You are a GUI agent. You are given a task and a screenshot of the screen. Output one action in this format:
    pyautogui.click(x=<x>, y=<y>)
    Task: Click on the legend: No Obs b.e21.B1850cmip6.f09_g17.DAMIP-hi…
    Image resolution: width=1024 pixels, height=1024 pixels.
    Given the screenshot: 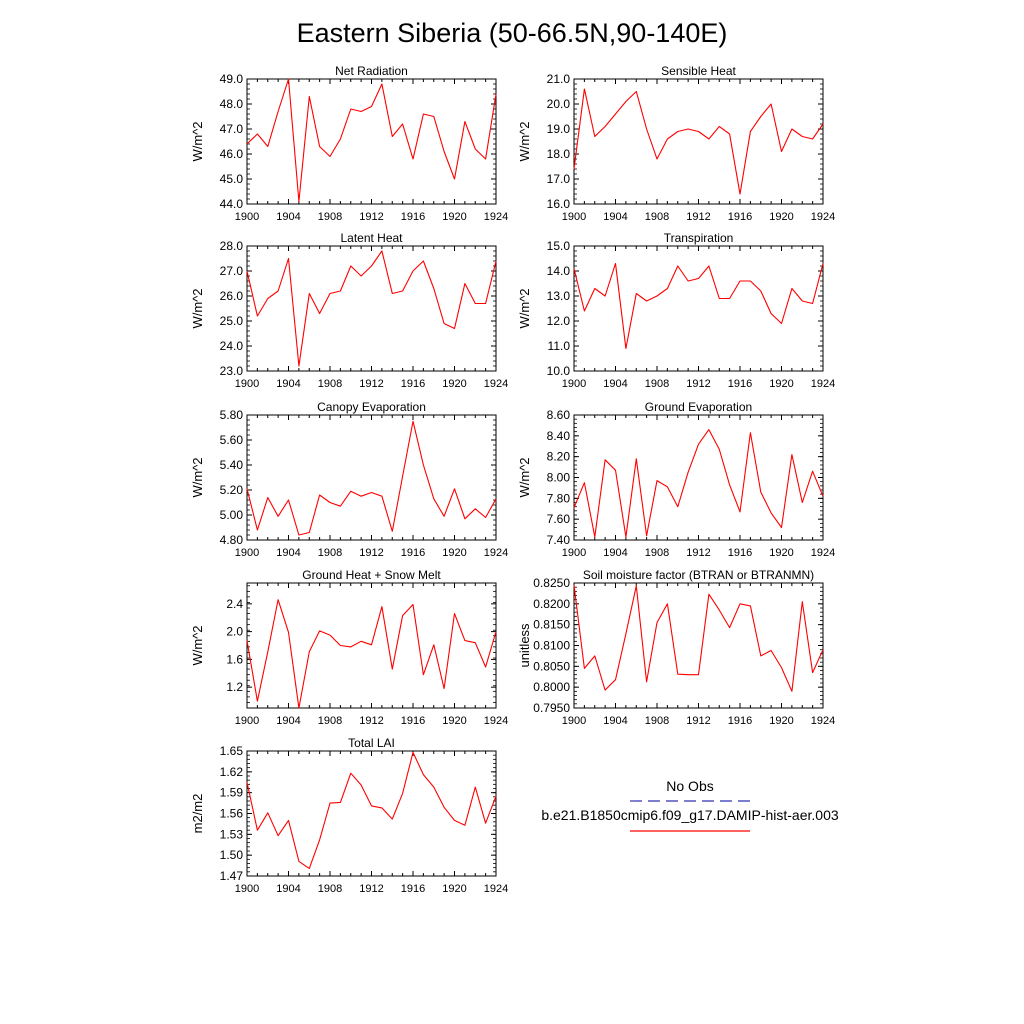 What is the action you would take?
    pyautogui.click(x=690, y=805)
    